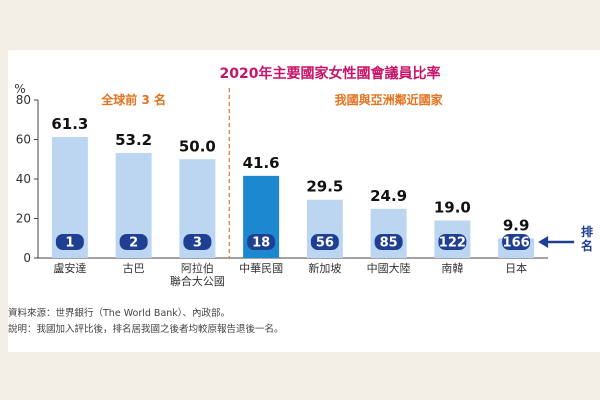 This screenshot has height=400, width=600. What do you see at coordinates (69, 124) in the screenshot?
I see `bar-value-label: 61.3` at bounding box center [69, 124].